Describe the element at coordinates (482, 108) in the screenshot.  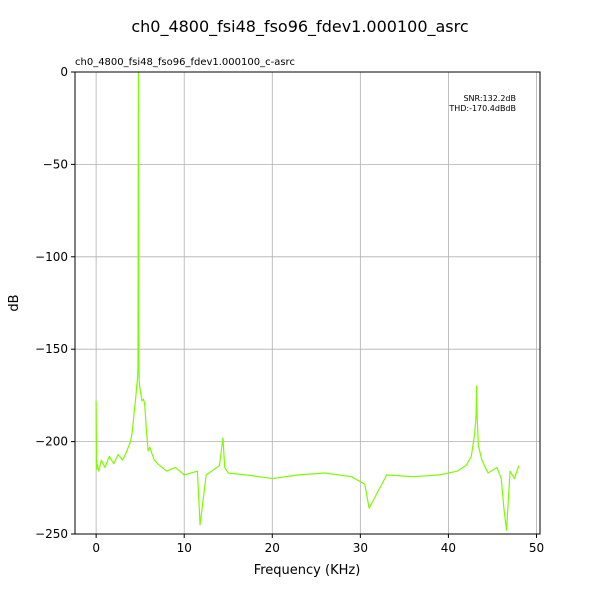
I see `annotation-thd: THD:-170.4dBdB` at that location.